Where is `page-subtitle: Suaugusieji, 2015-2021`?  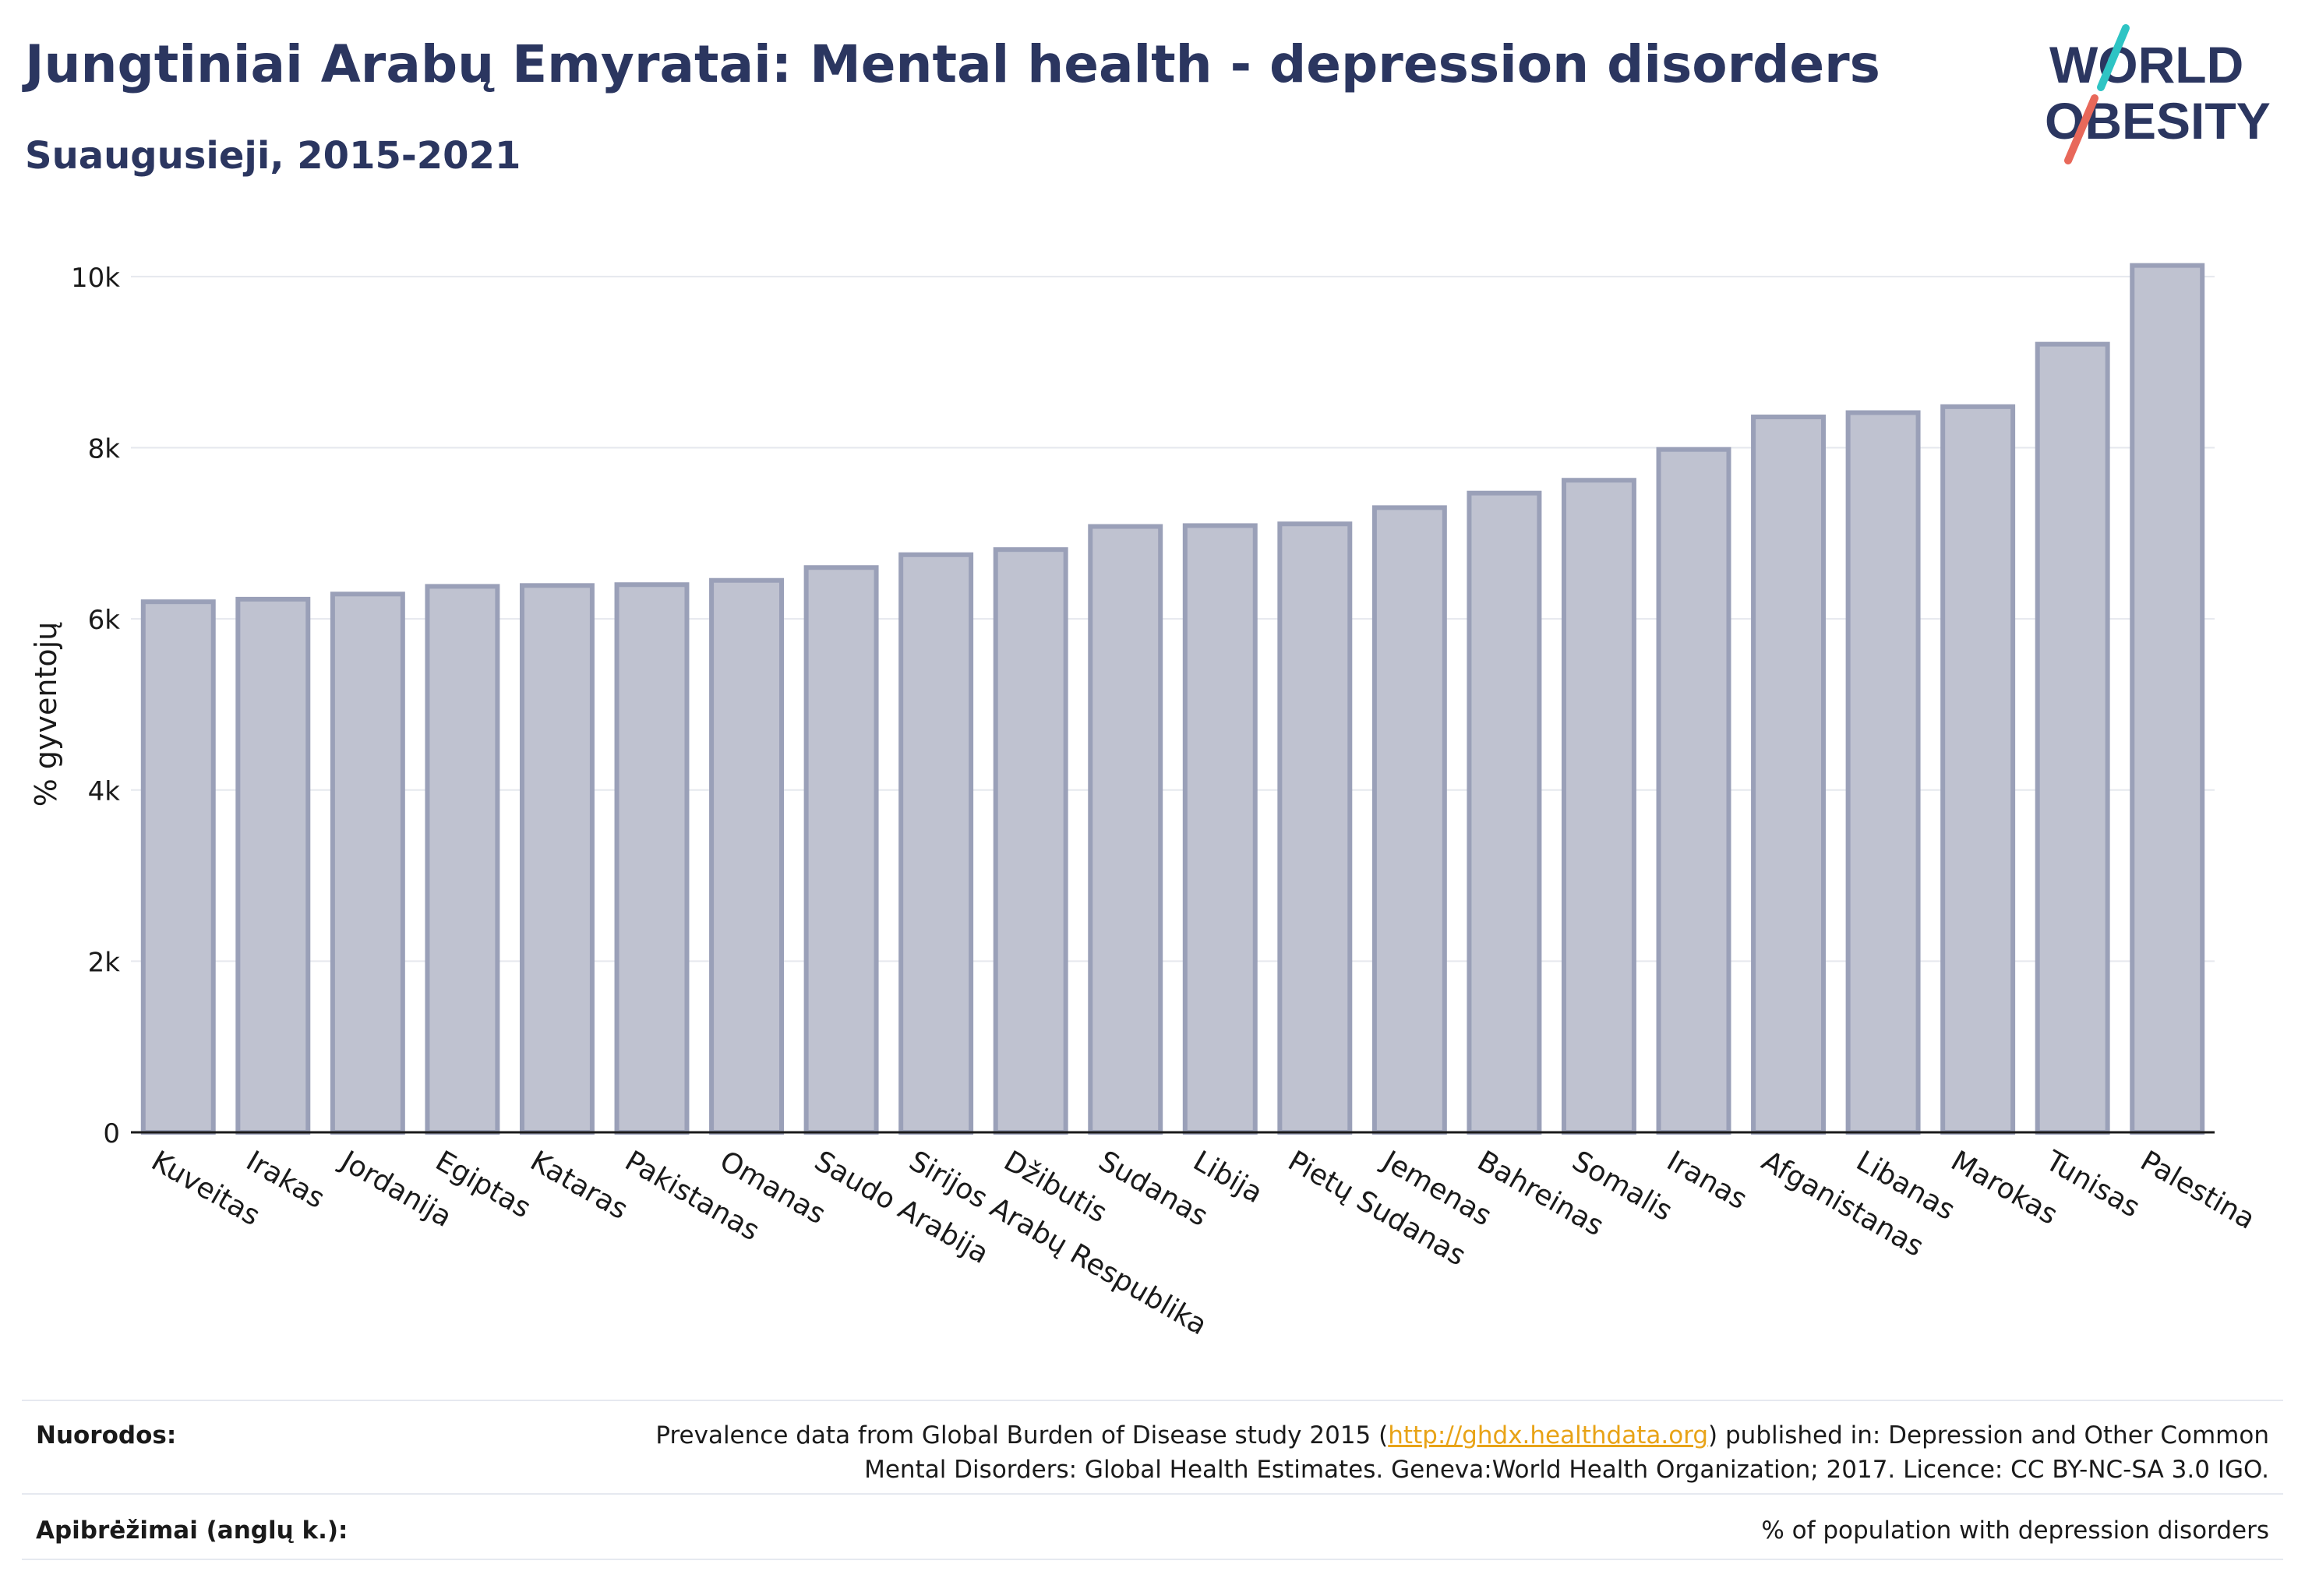 page-subtitle: Suaugusieji, 2015-2021 is located at coordinates (273, 156).